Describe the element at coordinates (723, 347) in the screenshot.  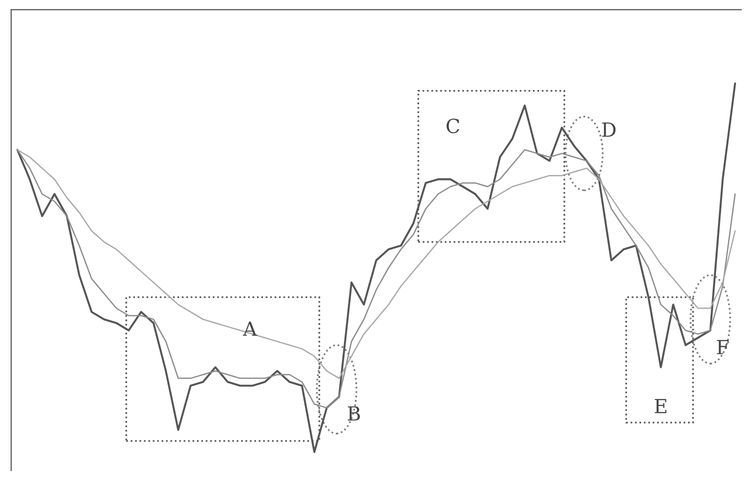
I see `annotation: F` at that location.